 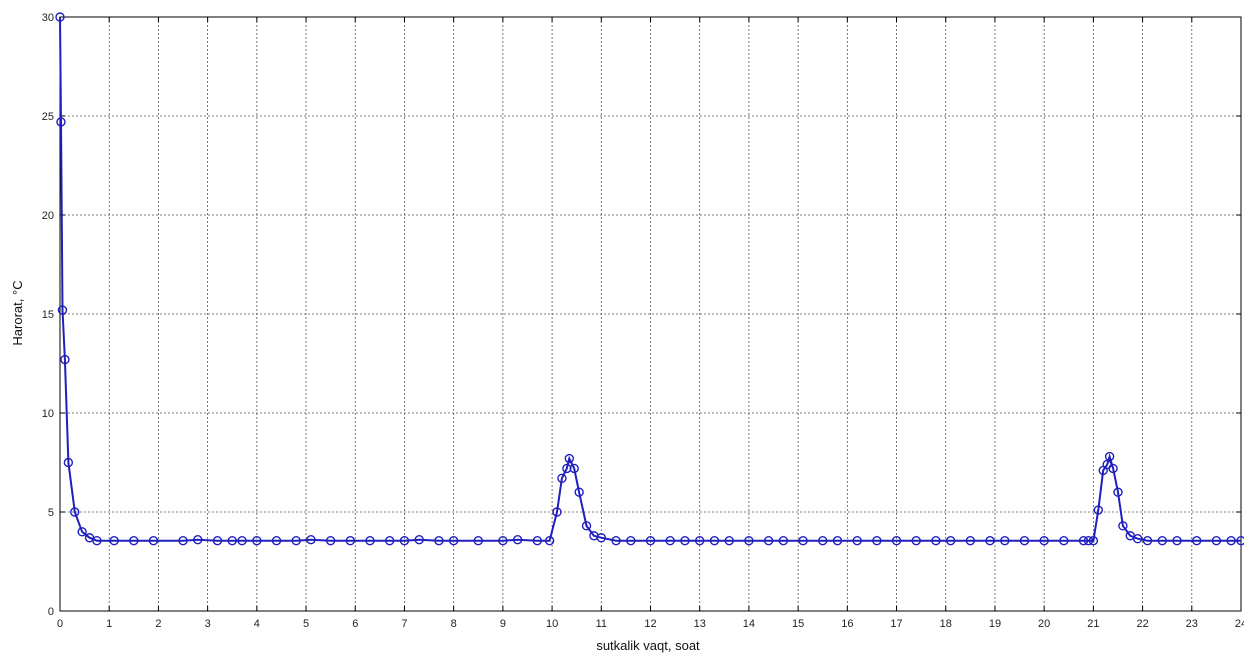 What do you see at coordinates (896, 624) in the screenshot?
I see `x-tick-label: 17` at bounding box center [896, 624].